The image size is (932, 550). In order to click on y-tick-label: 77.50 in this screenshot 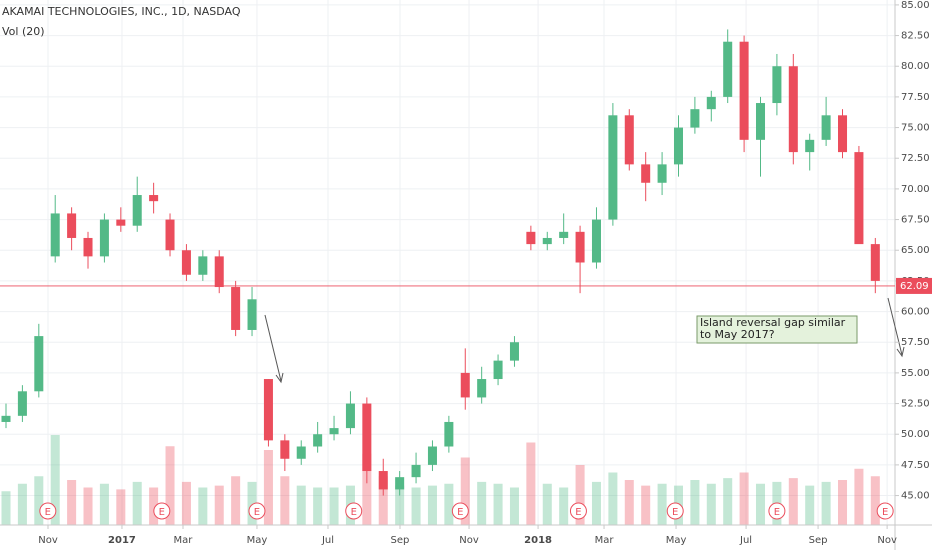, I will do `click(915, 97)`.